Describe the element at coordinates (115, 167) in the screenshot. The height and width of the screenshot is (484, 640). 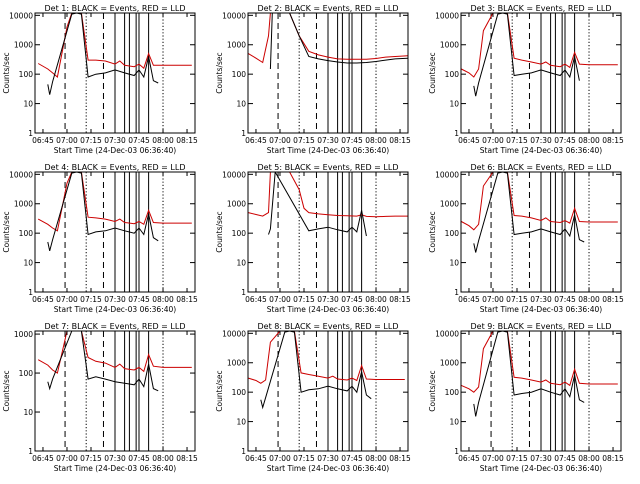
I see `panel-title: Det 4: BLACK = Events, RED = LLD` at that location.